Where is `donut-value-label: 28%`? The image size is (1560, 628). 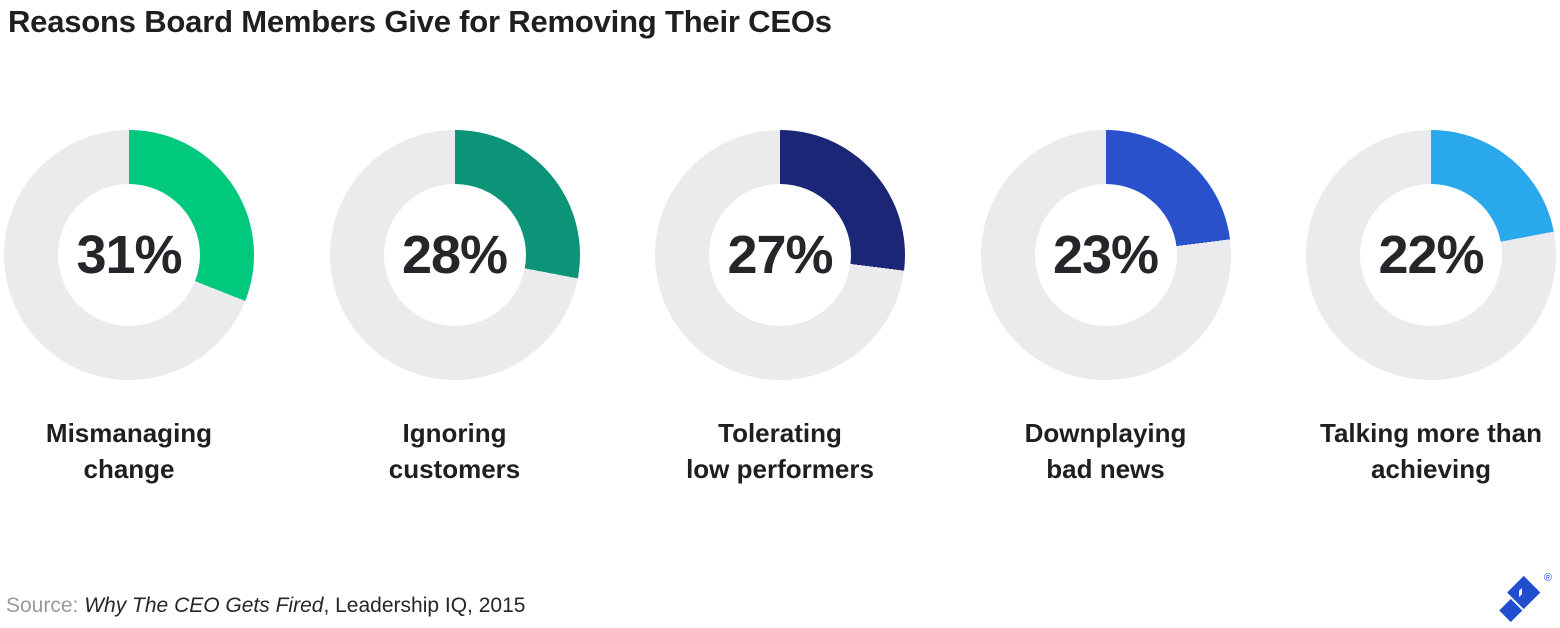
donut-value-label: 28% is located at coordinates (454, 255).